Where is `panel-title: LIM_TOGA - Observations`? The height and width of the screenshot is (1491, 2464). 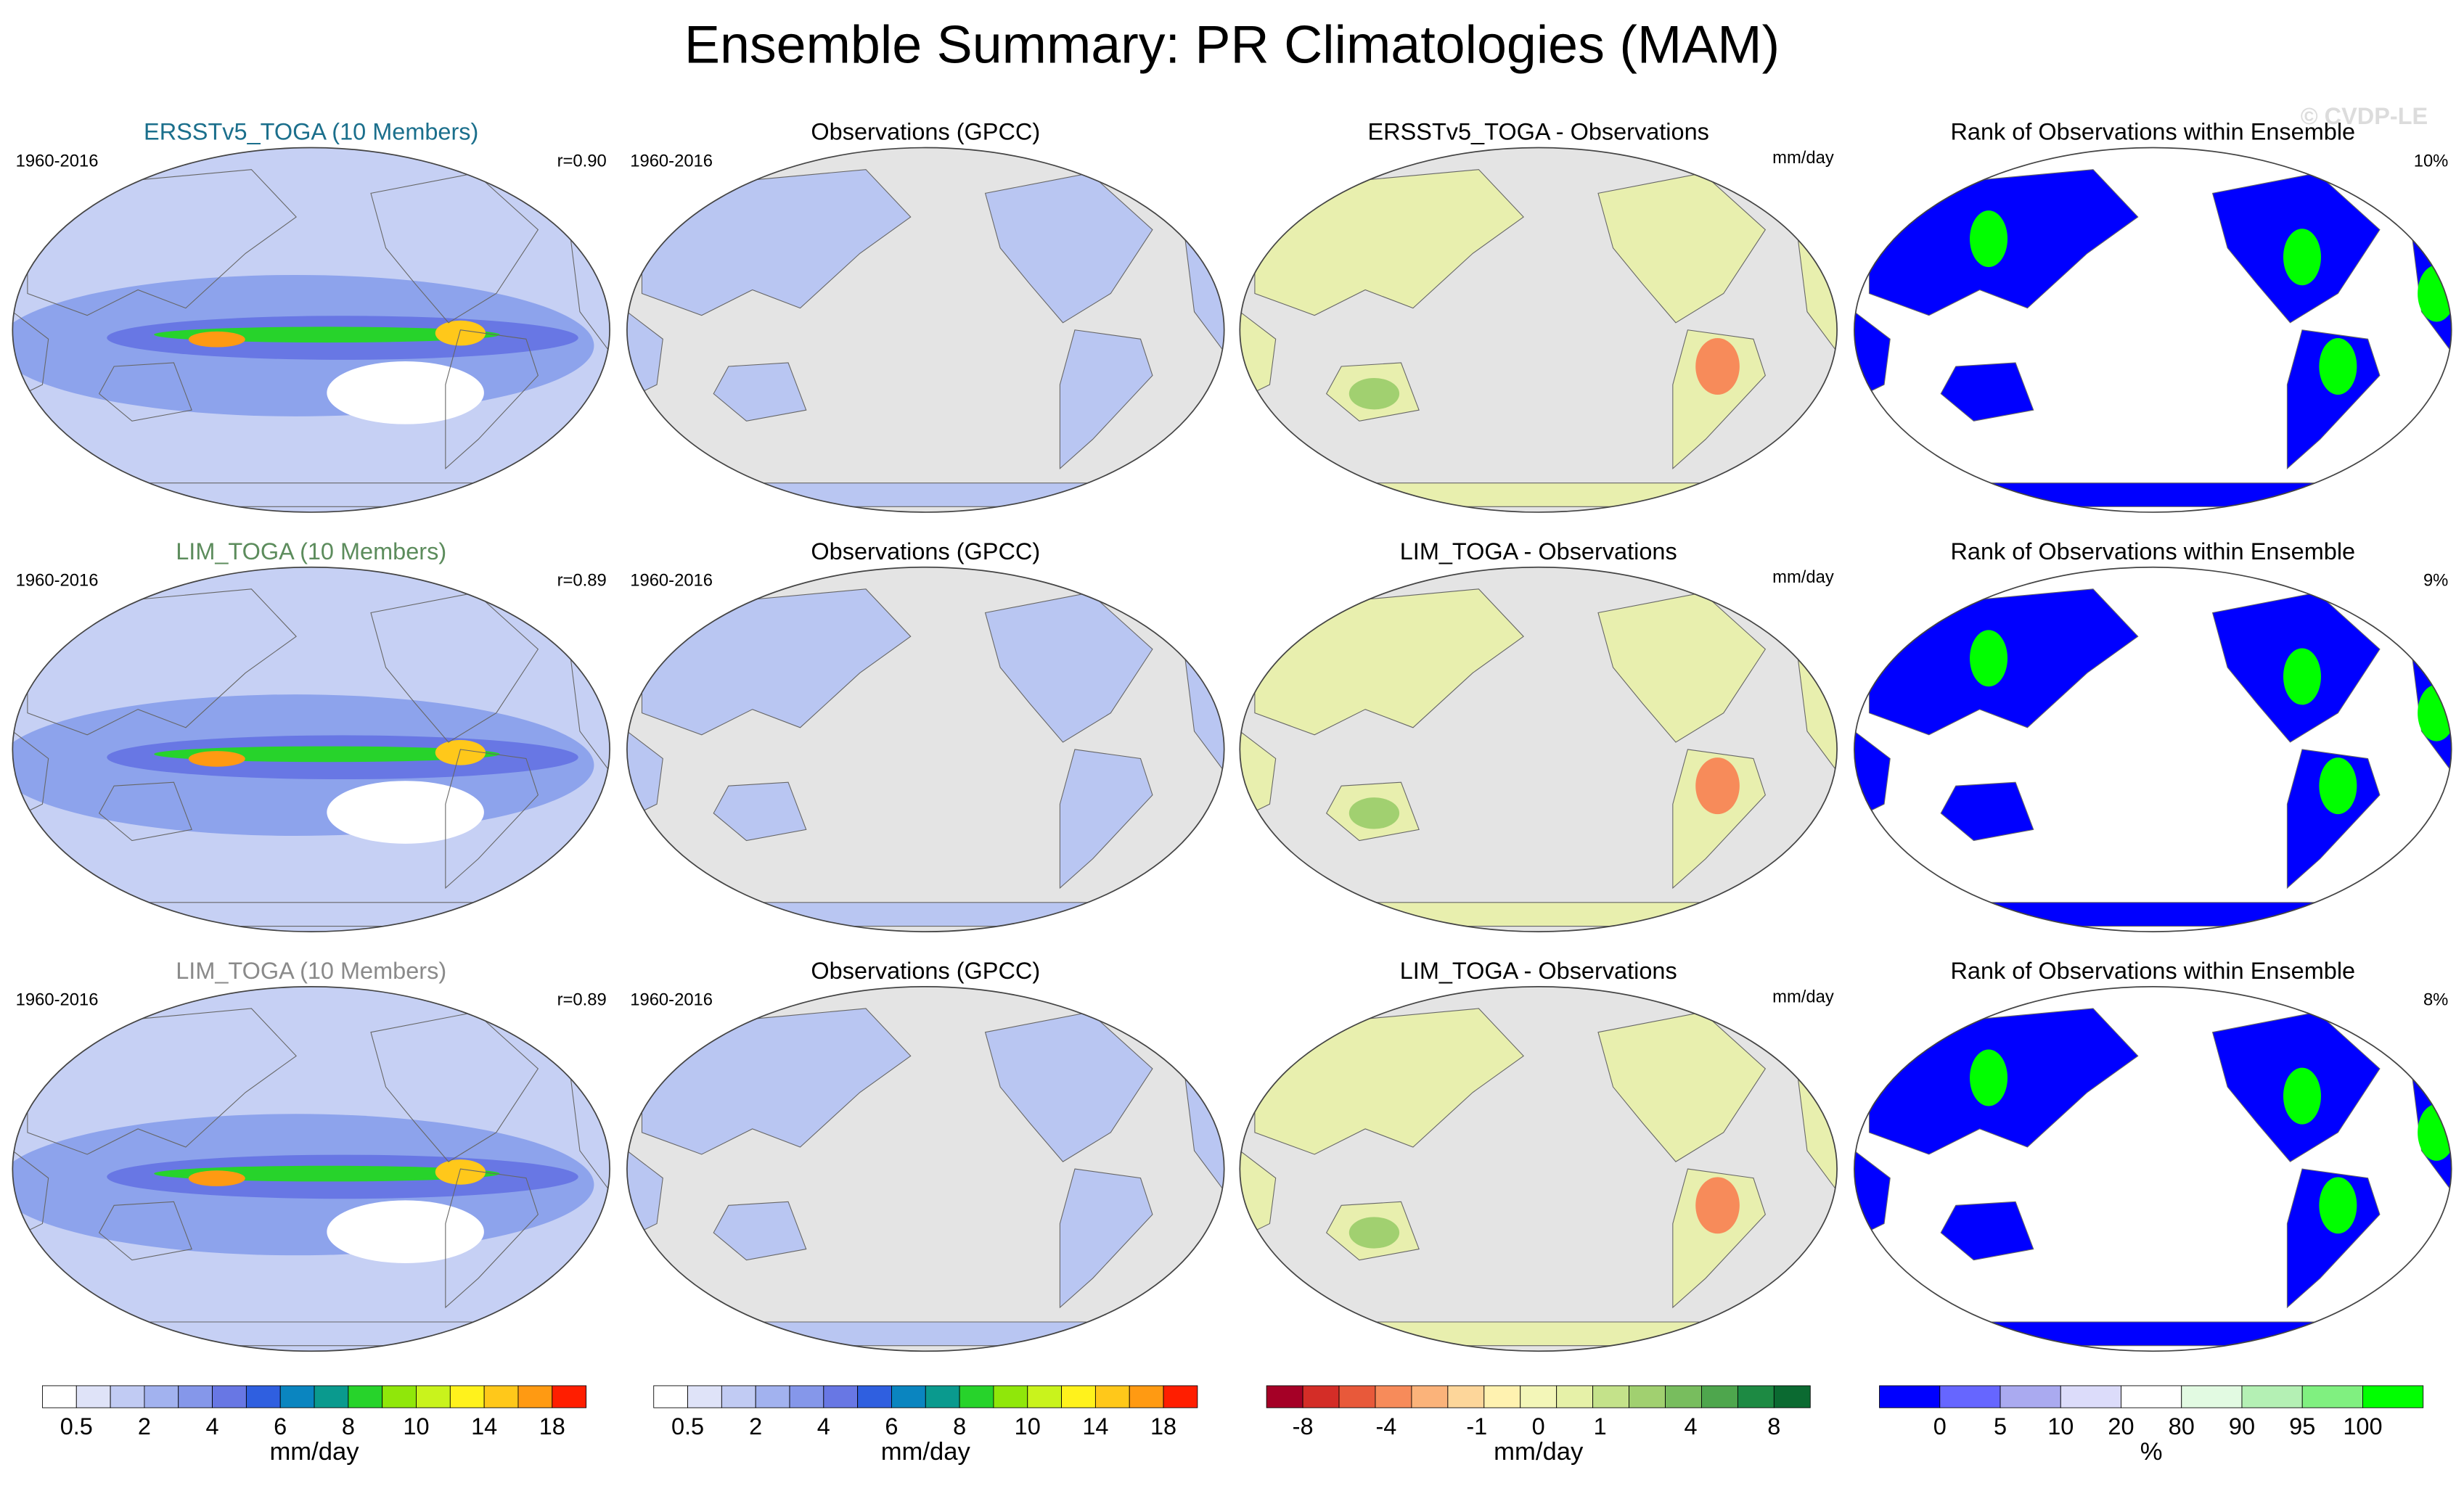
panel-title: LIM_TOGA - Observations is located at coordinates (1539, 971).